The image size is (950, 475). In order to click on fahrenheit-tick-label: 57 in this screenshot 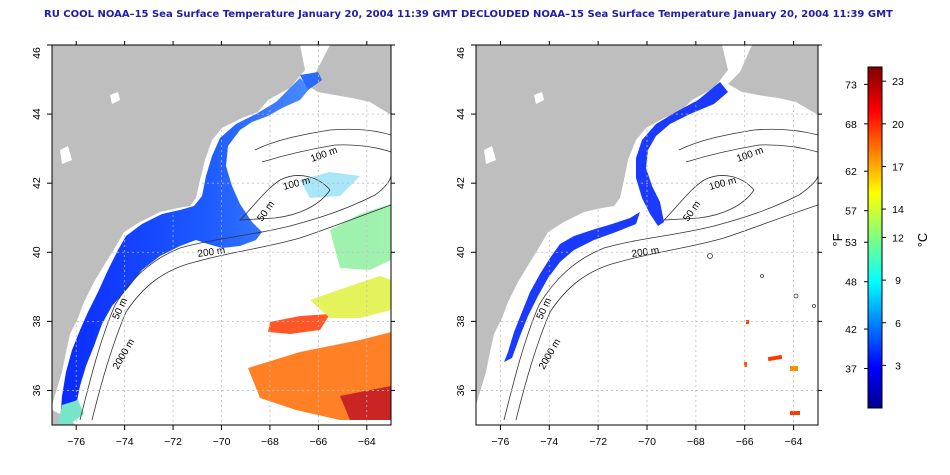, I will do `click(851, 212)`.